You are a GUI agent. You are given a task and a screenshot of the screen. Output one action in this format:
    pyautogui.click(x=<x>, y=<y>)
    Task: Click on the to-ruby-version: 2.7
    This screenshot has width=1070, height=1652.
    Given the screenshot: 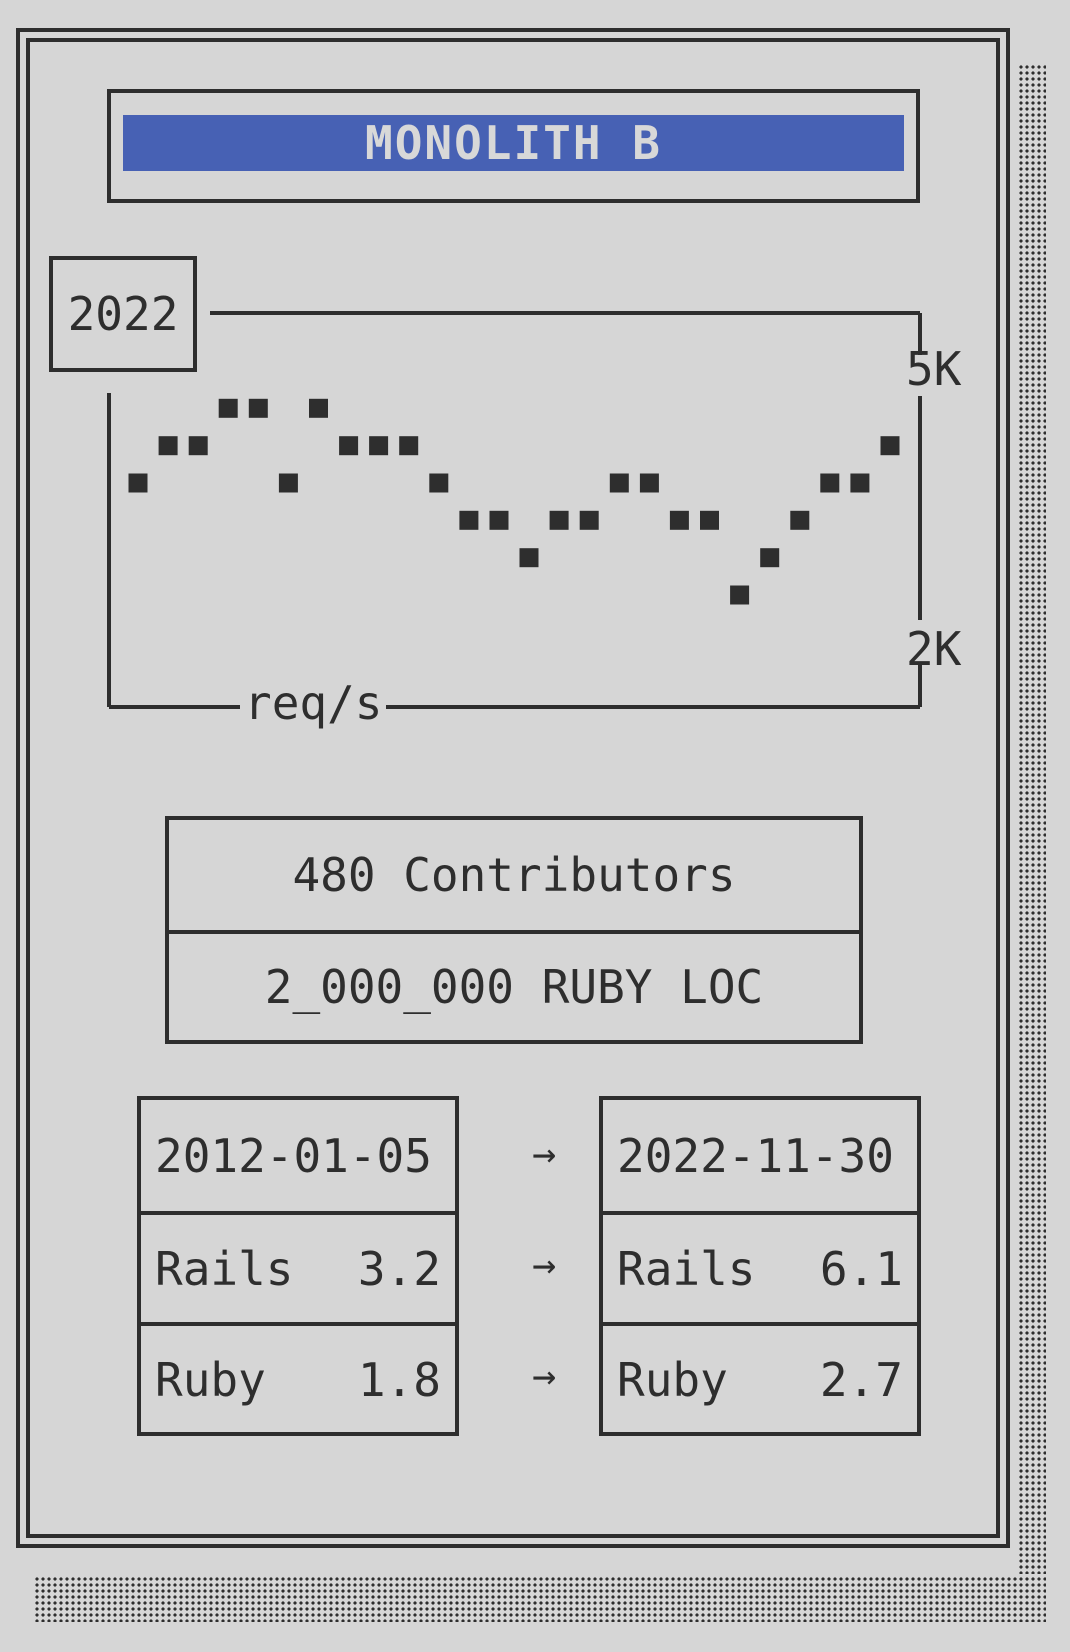 What is the action you would take?
    pyautogui.click(x=861, y=1379)
    